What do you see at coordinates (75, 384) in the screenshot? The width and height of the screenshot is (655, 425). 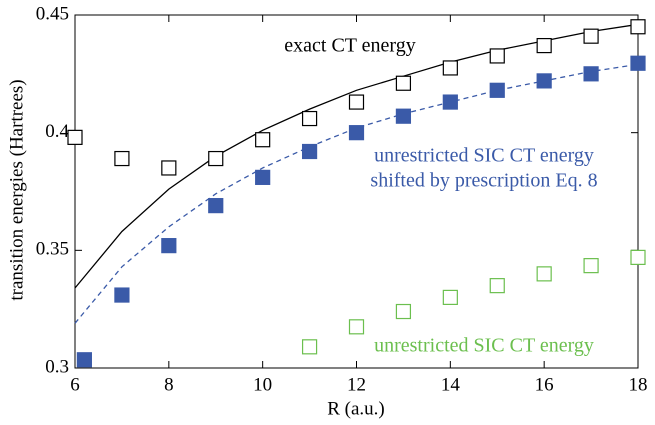 I see `x-tick-label: 6` at bounding box center [75, 384].